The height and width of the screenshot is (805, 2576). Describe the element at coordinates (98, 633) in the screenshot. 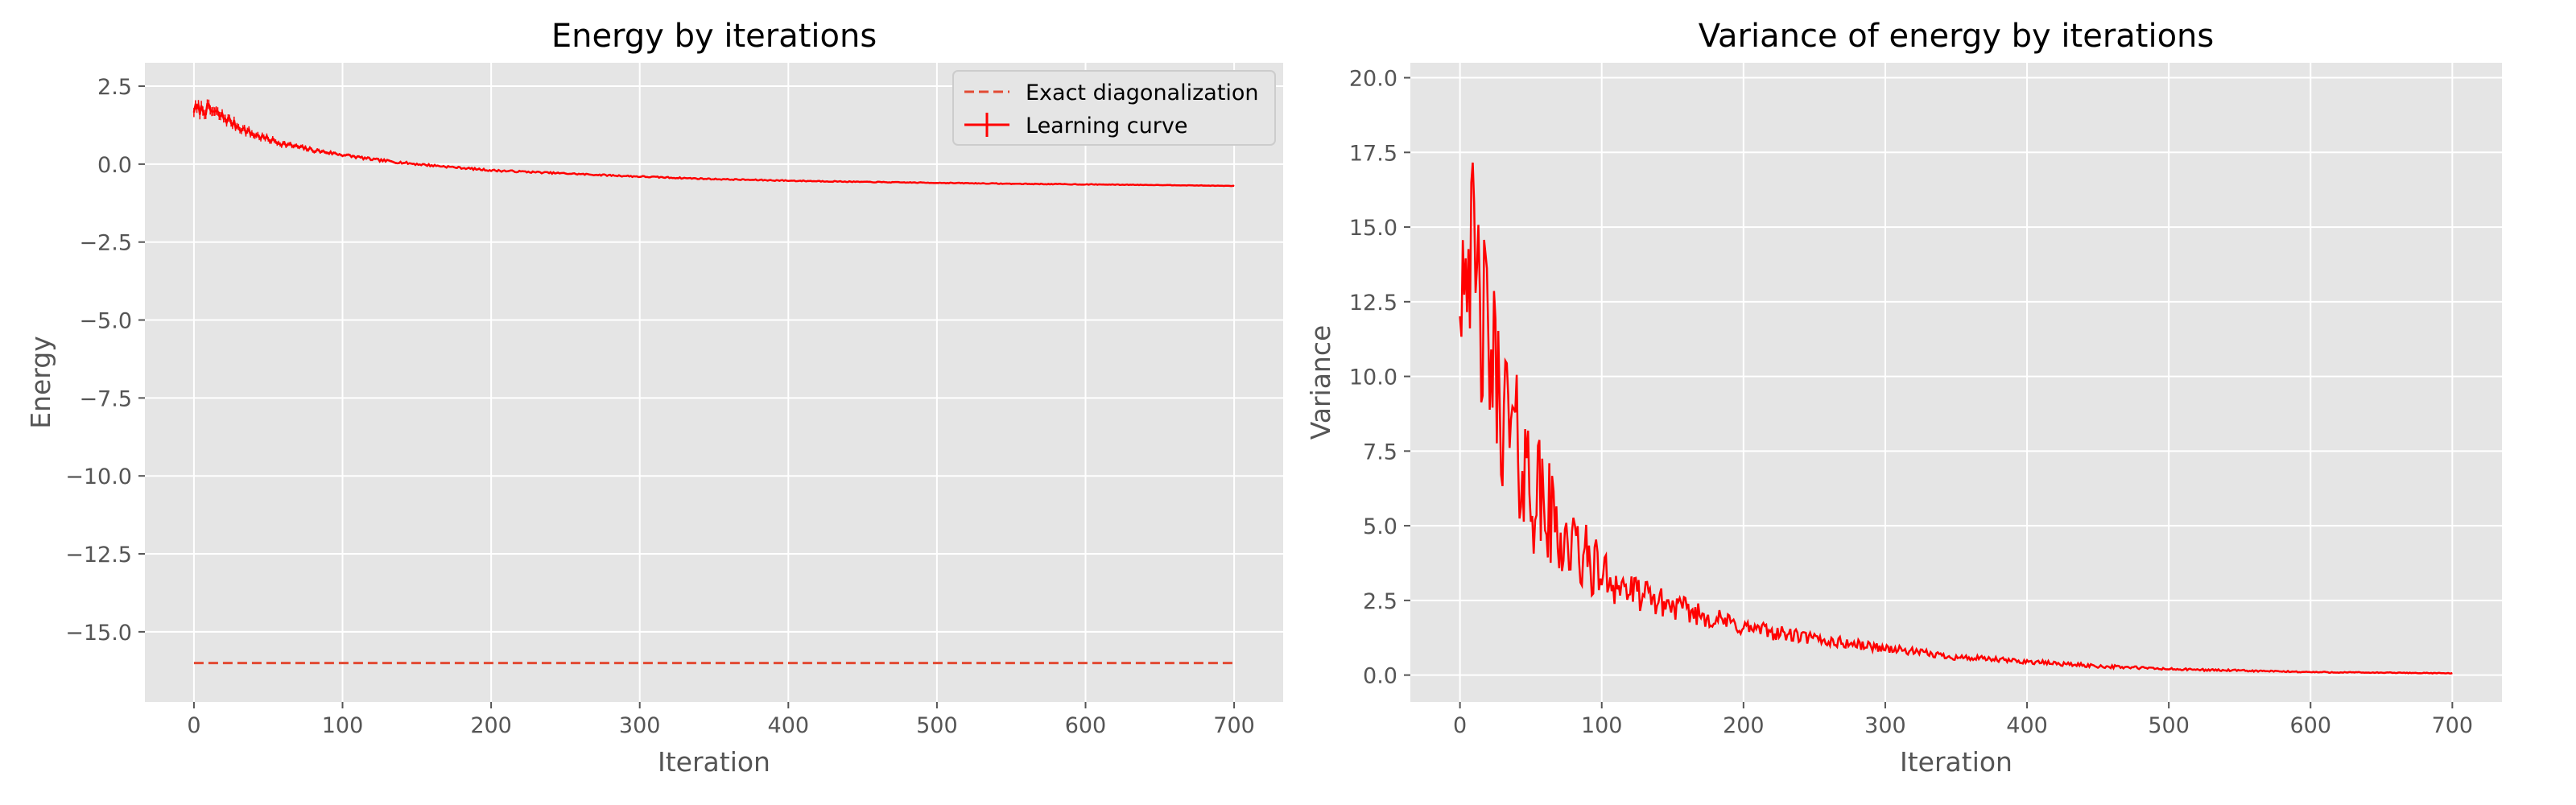

I see `energy-y-tick-label: −15.0` at that location.